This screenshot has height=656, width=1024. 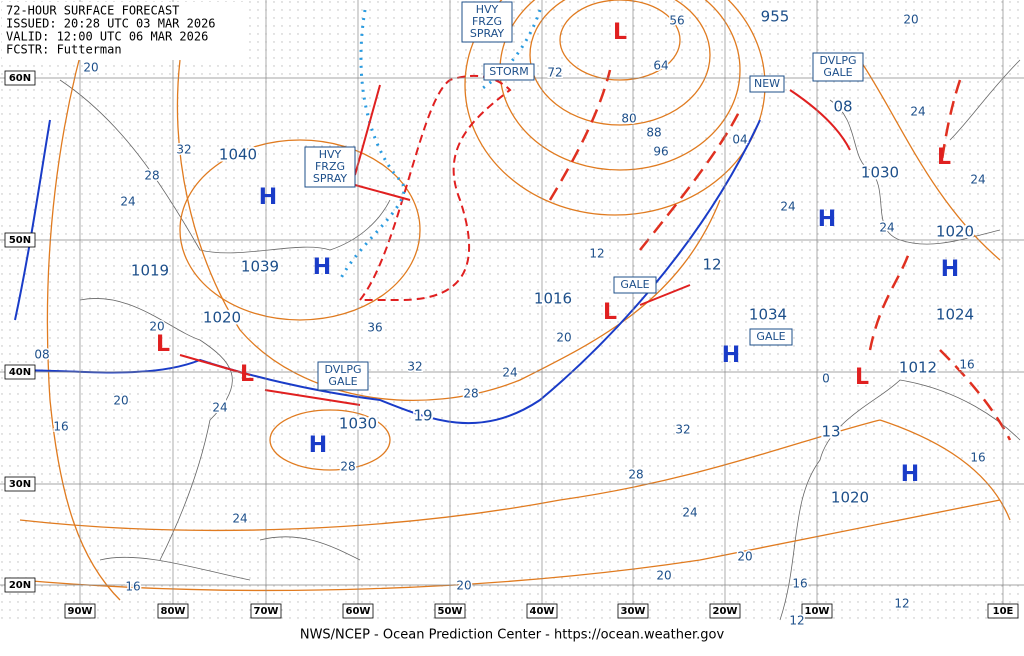 I want to click on isobar-label: 04, so click(x=739, y=140).